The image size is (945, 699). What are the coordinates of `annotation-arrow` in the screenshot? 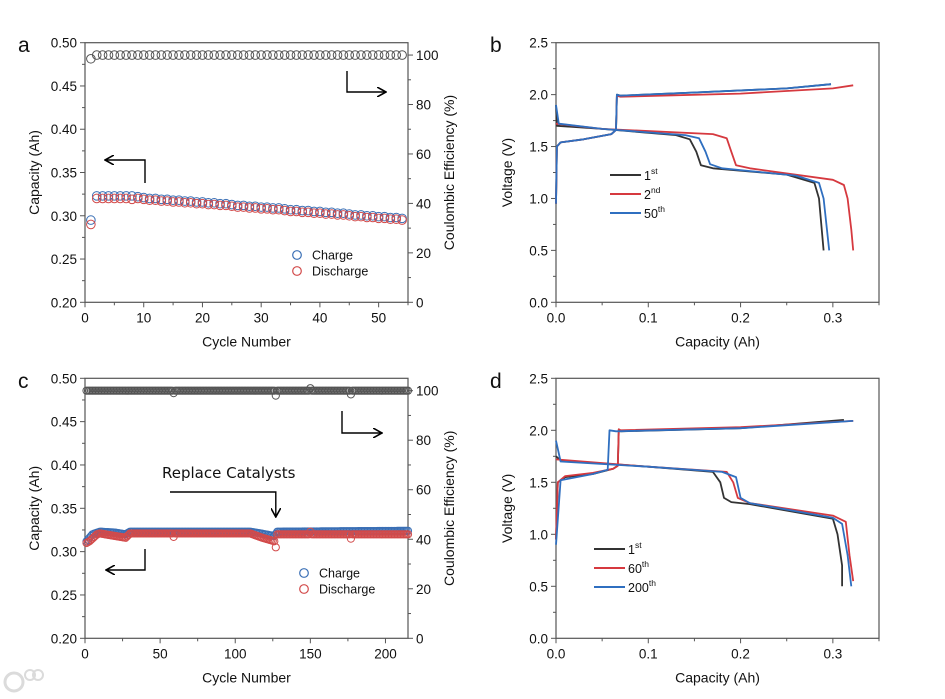 It's located at (223, 503).